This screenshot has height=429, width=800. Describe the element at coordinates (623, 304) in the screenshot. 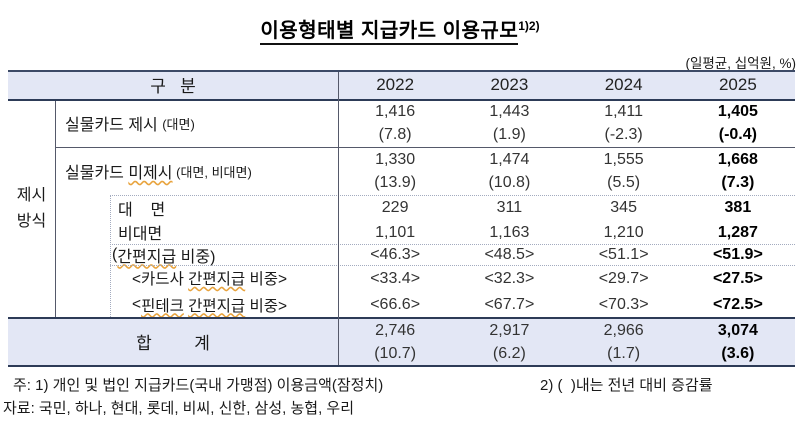

I see `value-cell: <70.3>` at that location.